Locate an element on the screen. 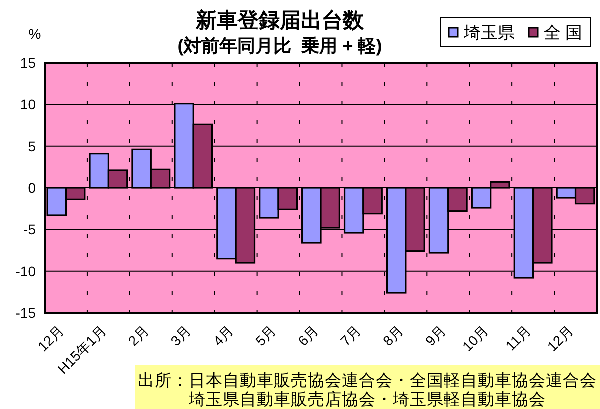 This screenshot has width=600, height=409. x-tick-label: 3月 is located at coordinates (181, 336).